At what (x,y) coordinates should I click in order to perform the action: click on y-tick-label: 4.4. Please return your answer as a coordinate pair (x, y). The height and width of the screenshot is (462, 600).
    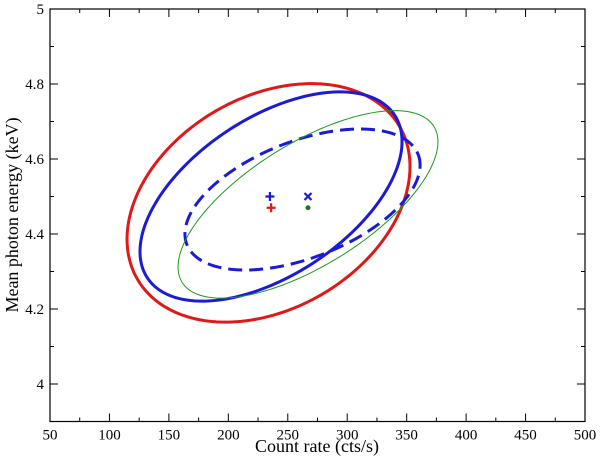
    Looking at the image, I should click on (34, 235).